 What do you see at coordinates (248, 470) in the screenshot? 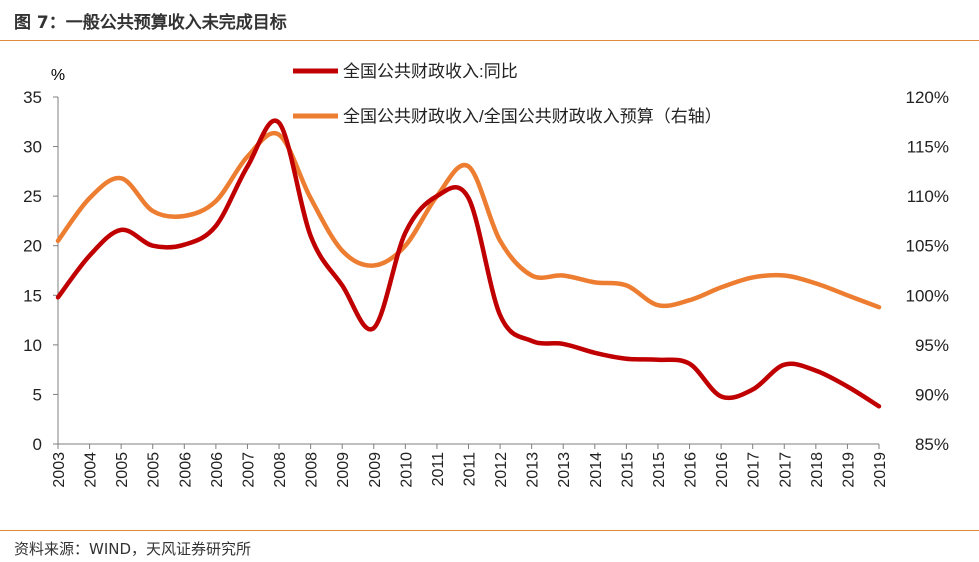
I see `x-tick-label: 2007` at bounding box center [248, 470].